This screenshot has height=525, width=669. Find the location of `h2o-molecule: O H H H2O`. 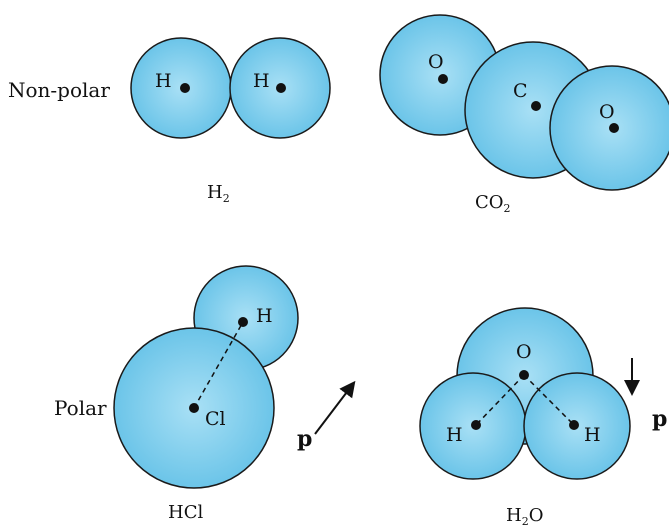

h2o-molecule: O H H H2O is located at coordinates (525, 416).